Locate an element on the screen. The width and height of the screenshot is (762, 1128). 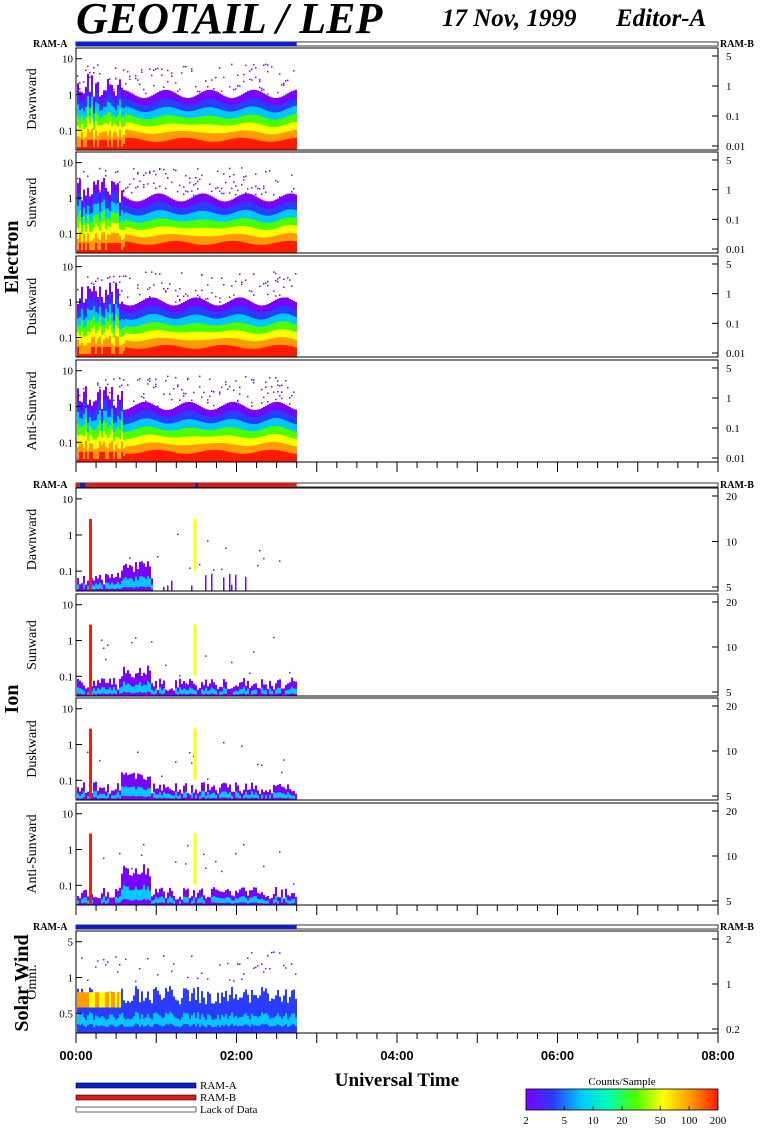
left-tick-label: 5 is located at coordinates (71, 943).